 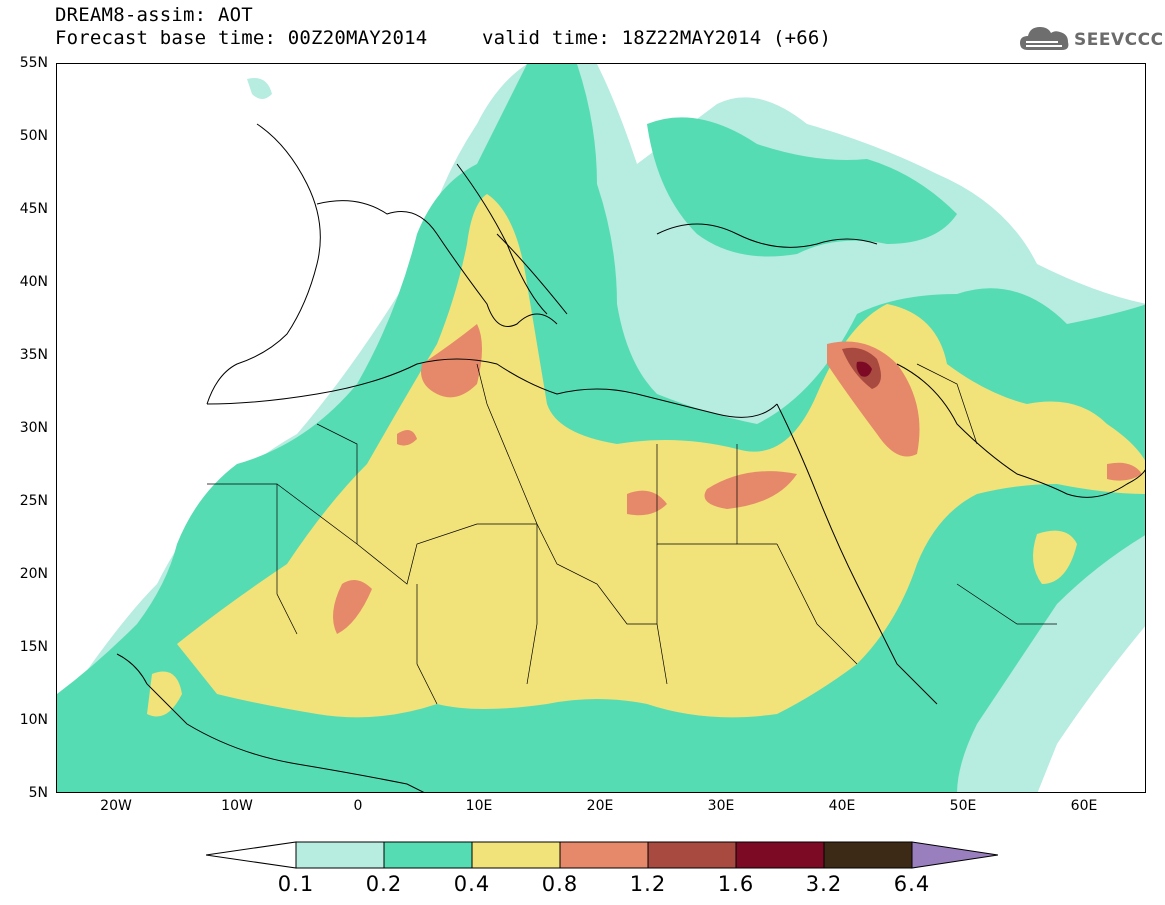 I want to click on lon-label-10e: 10E, so click(x=479, y=806).